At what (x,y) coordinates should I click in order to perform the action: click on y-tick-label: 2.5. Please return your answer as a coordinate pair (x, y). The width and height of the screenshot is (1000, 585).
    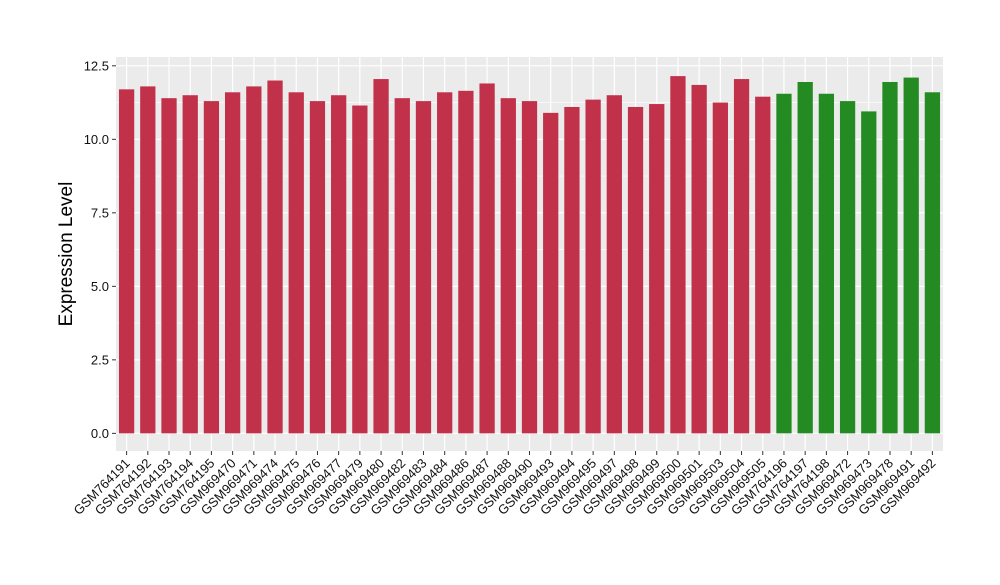
    Looking at the image, I should click on (100, 359).